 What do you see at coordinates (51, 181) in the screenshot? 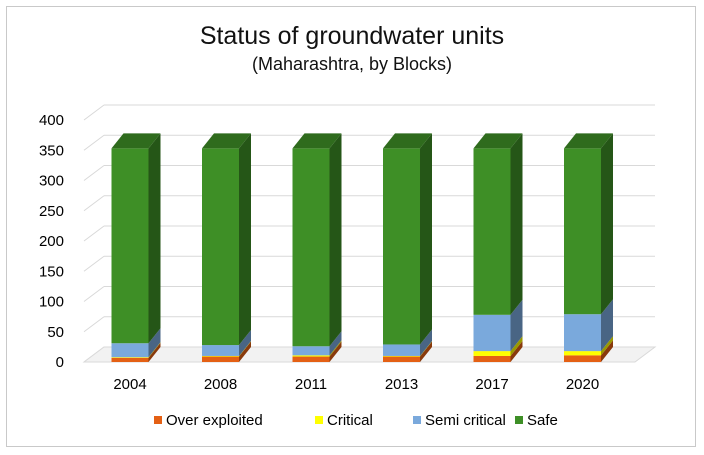
I see `y-tick-label: 300` at bounding box center [51, 181].